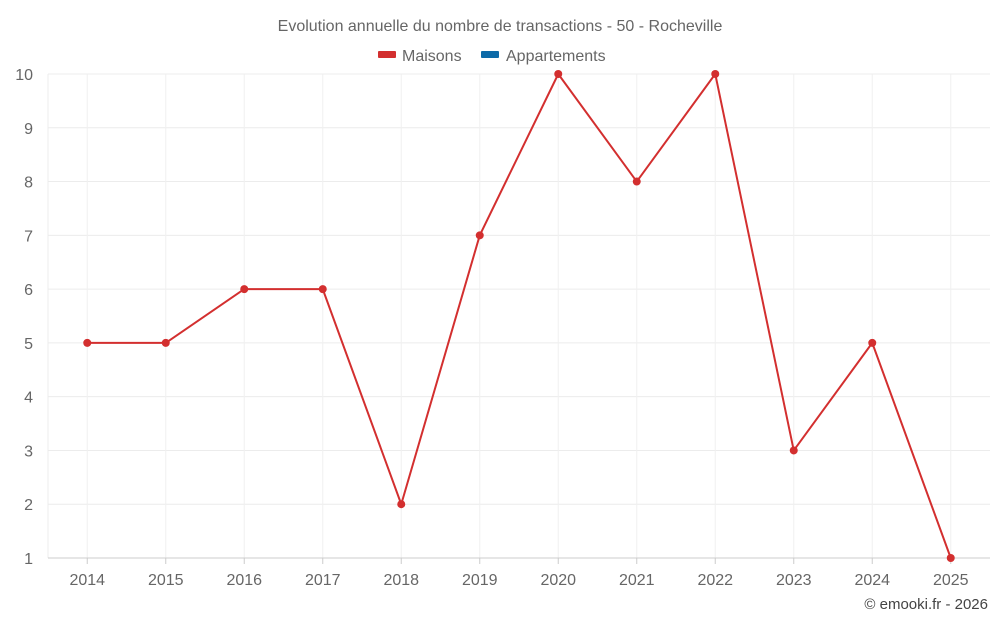 The width and height of the screenshot is (1000, 625). Describe the element at coordinates (28, 290) in the screenshot. I see `y-tick-label: 6` at that location.